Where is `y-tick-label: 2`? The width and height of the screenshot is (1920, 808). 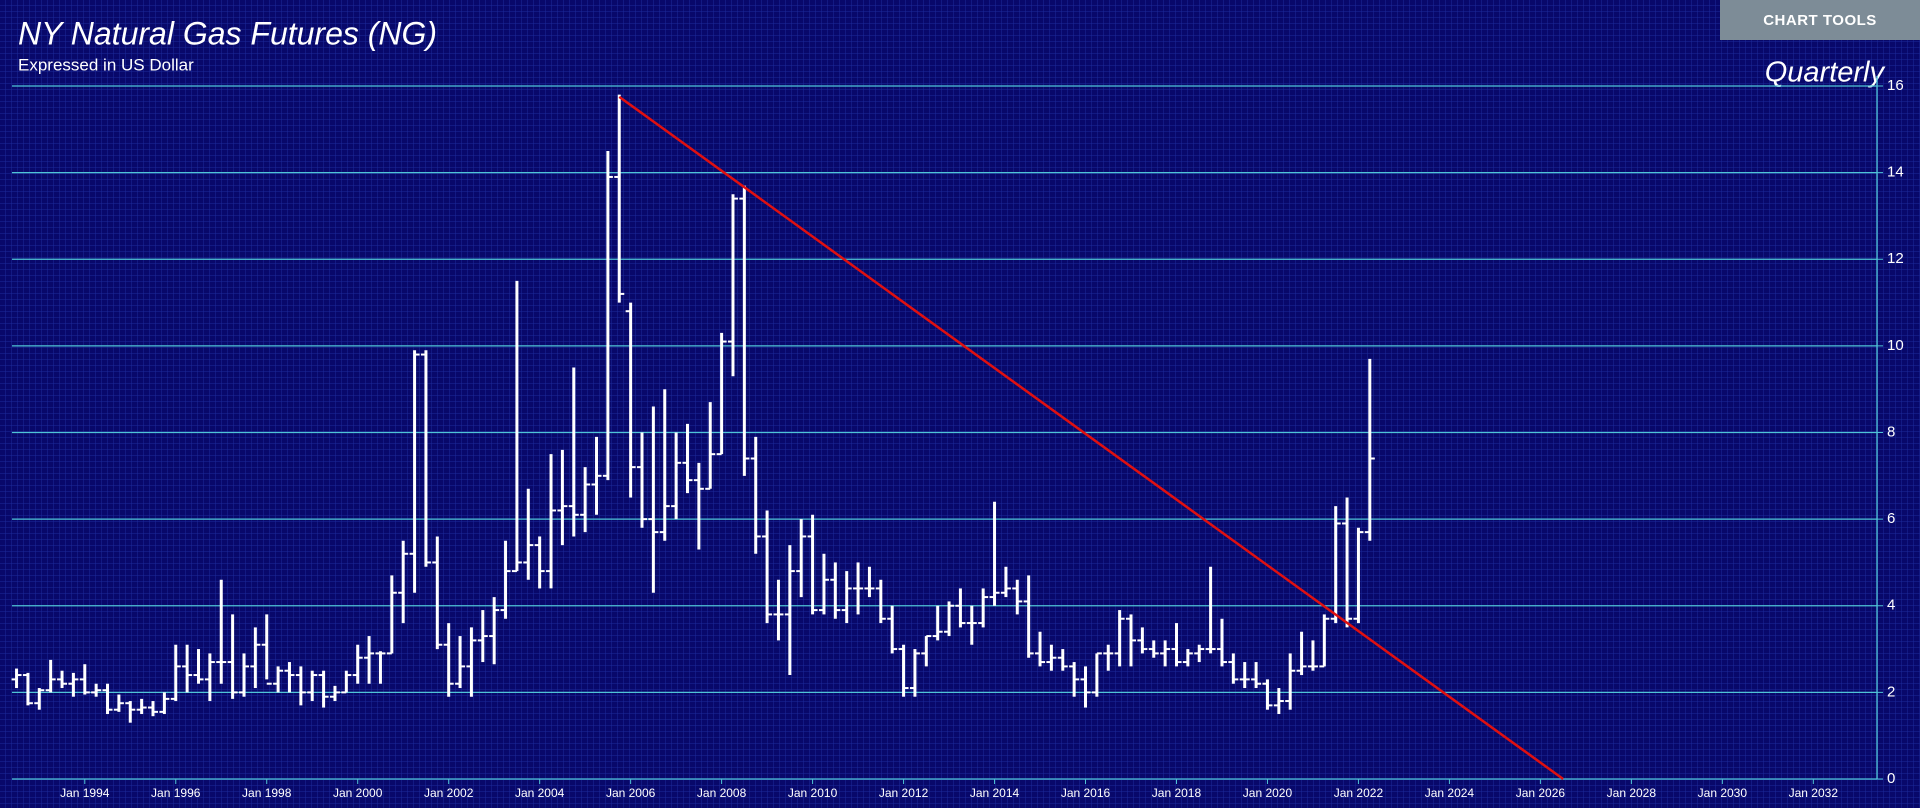
y-tick-label: 2 is located at coordinates (1891, 691).